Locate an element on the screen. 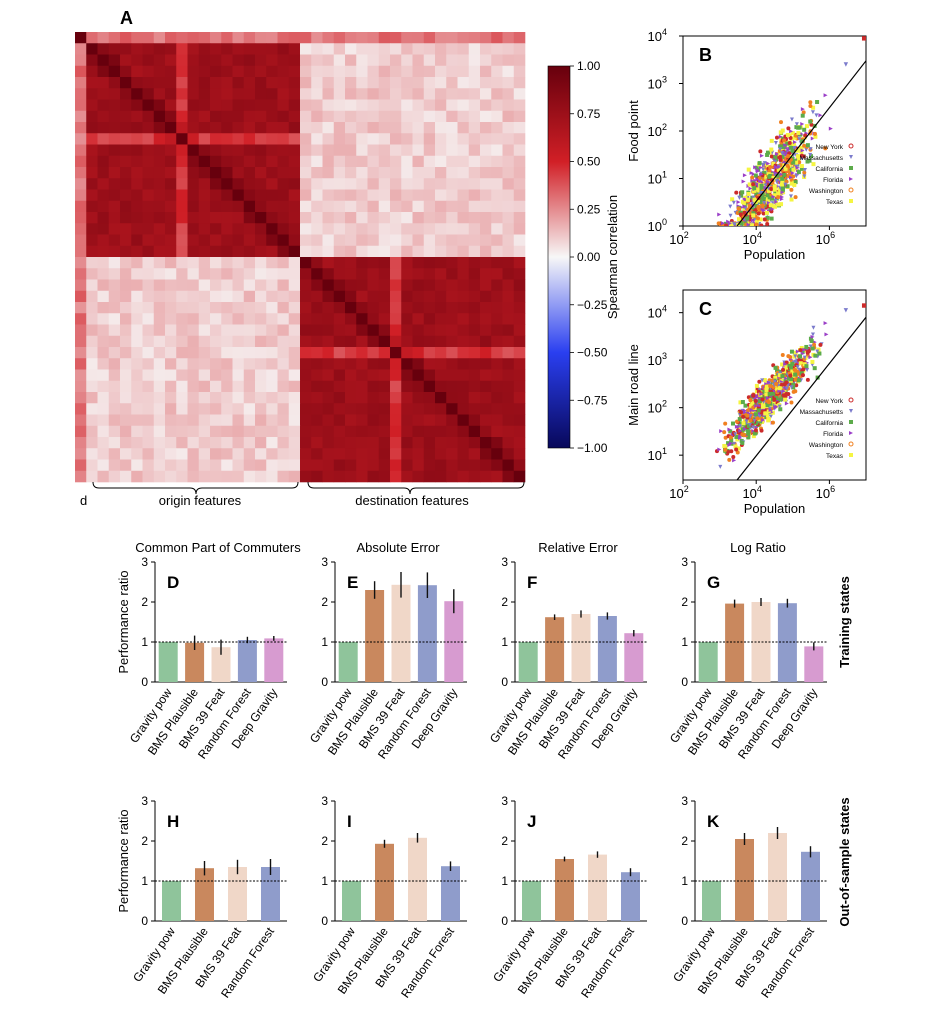 The image size is (946, 1021). y-tick-label: 0 is located at coordinates (504, 921).